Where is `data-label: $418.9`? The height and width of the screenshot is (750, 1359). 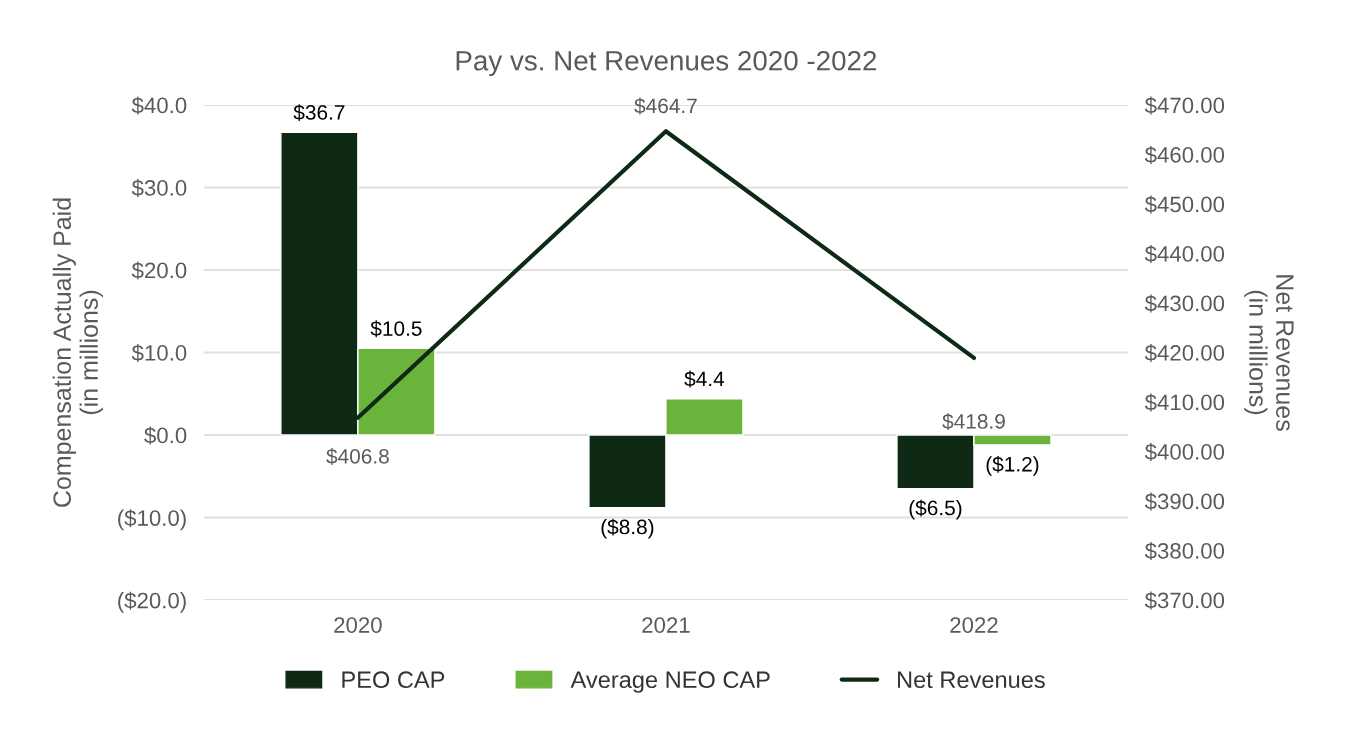 data-label: $418.9 is located at coordinates (973, 422).